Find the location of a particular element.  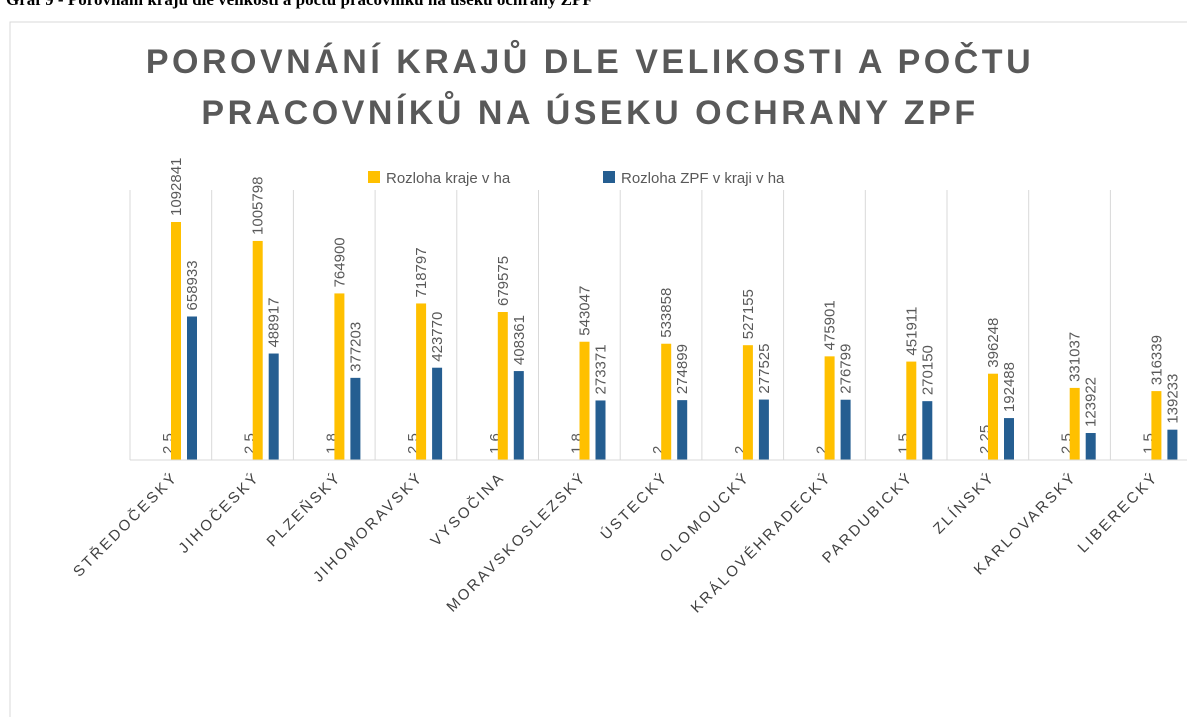

data-label: 123922 is located at coordinates (1091, 402).